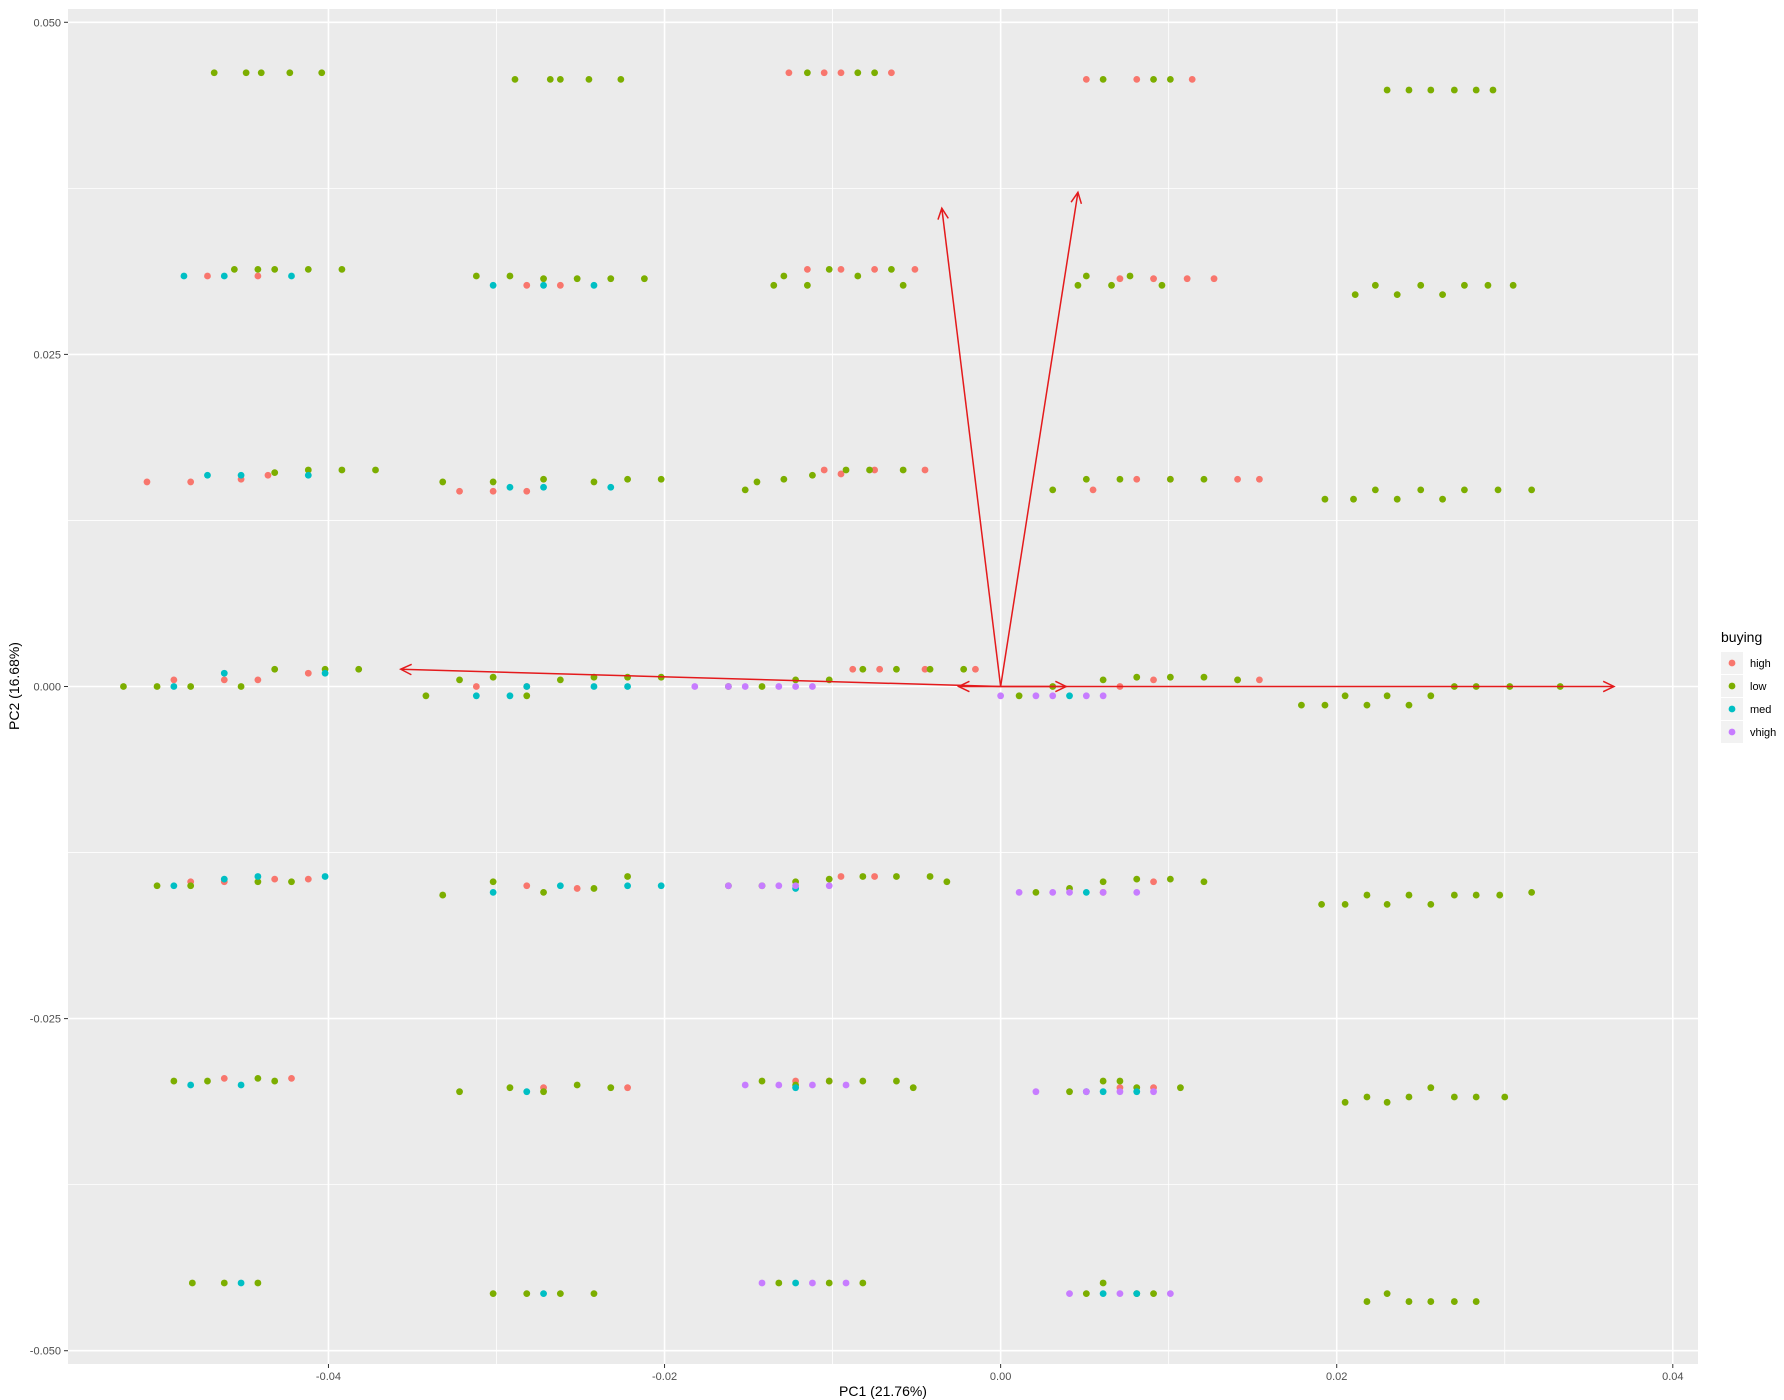  Describe the element at coordinates (1758, 687) in the screenshot. I see `legend-label-low: low` at that location.